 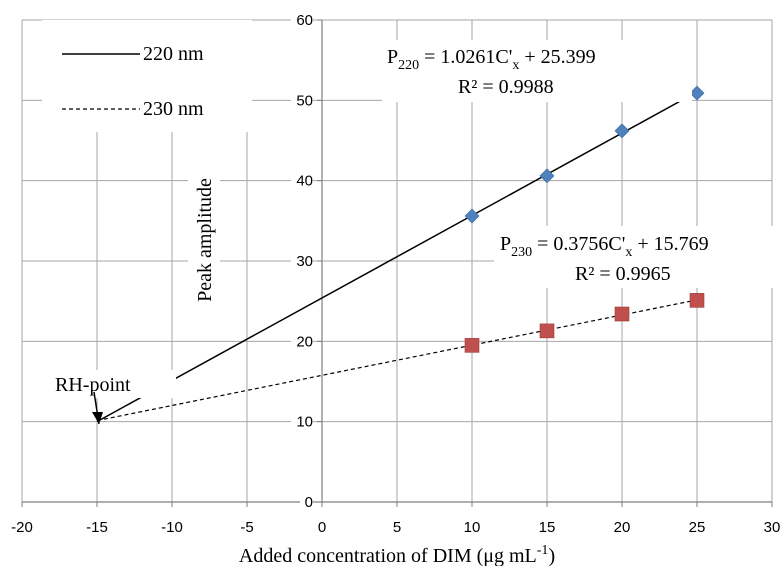 What do you see at coordinates (772, 527) in the screenshot?
I see `x-tick-label: 30` at bounding box center [772, 527].